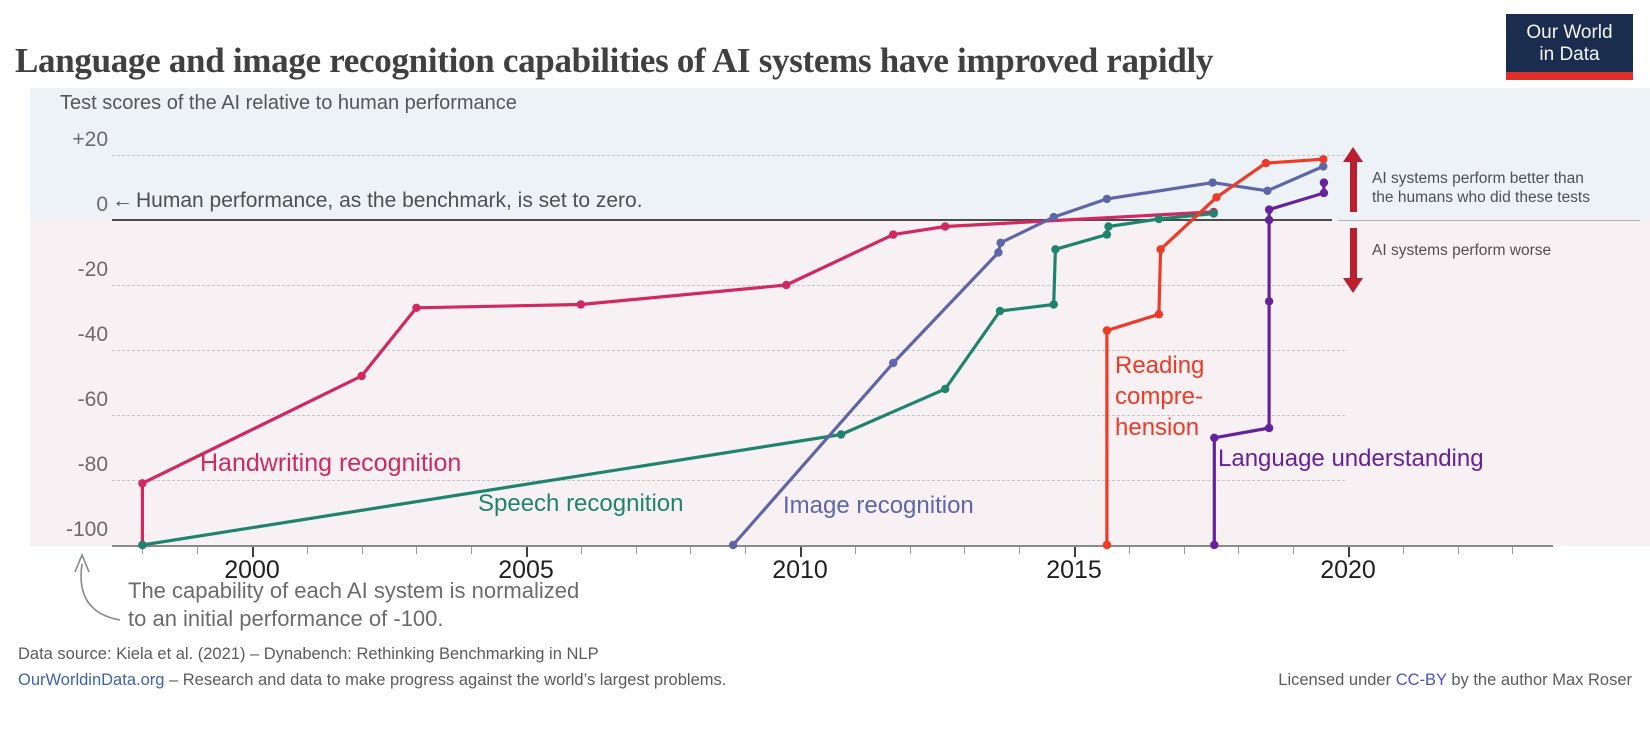 Image resolution: width=1650 pixels, height=742 pixels. What do you see at coordinates (286, 618) in the screenshot?
I see `footnote-line2: to an initial performance of -100.` at bounding box center [286, 618].